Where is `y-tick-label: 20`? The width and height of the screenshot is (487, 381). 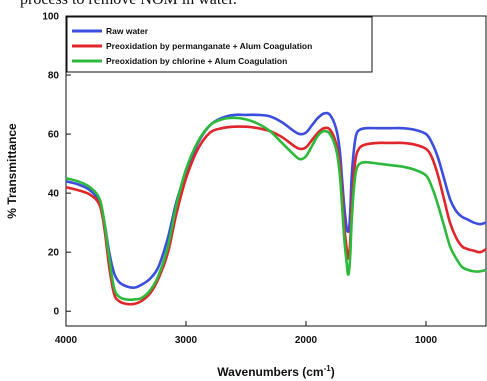 y-tick-label: 20 is located at coordinates (54, 253).